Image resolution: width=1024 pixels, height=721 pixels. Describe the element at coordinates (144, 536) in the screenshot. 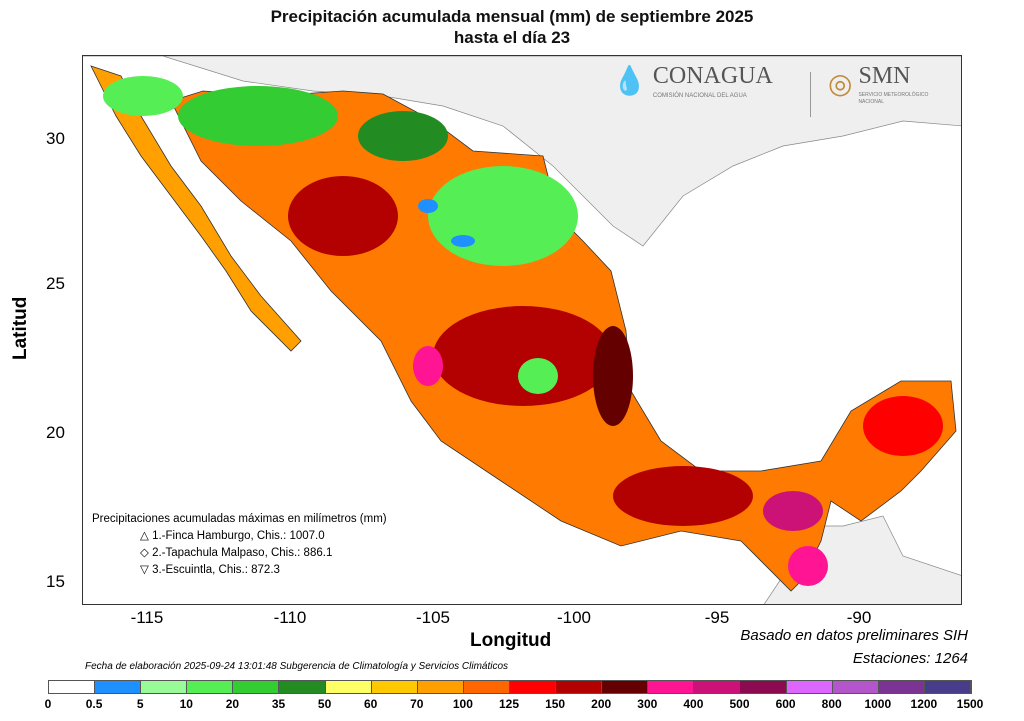

I see `triangle-up-icon: △` at that location.